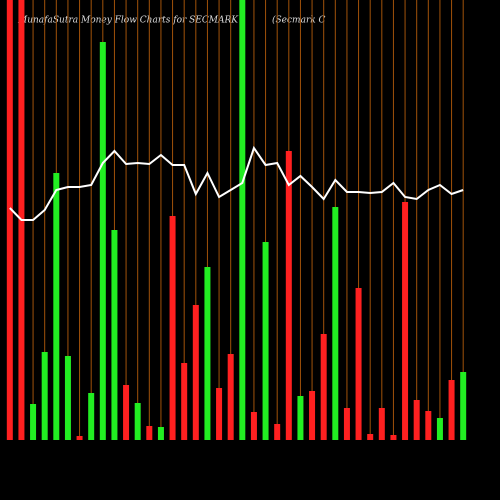 Image resolution: width=500 pixels, height=500 pixels. Describe the element at coordinates (299, 20) in the screenshot. I see `chart-subtitle: (Secmark C` at that location.